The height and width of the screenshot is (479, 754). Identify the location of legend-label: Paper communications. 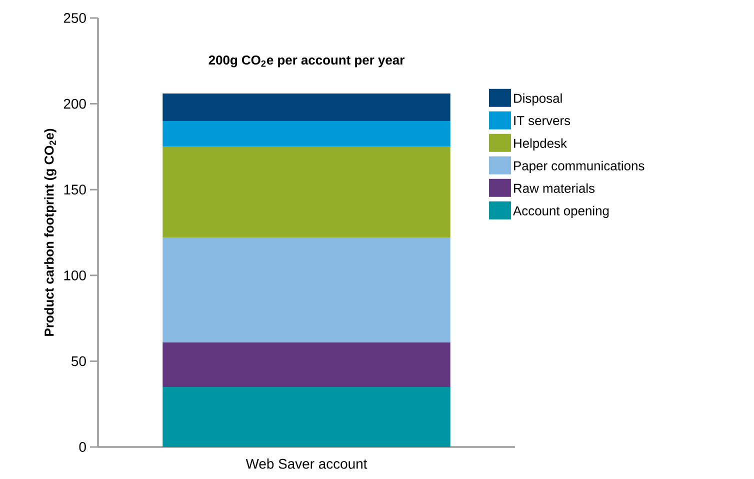
(579, 166).